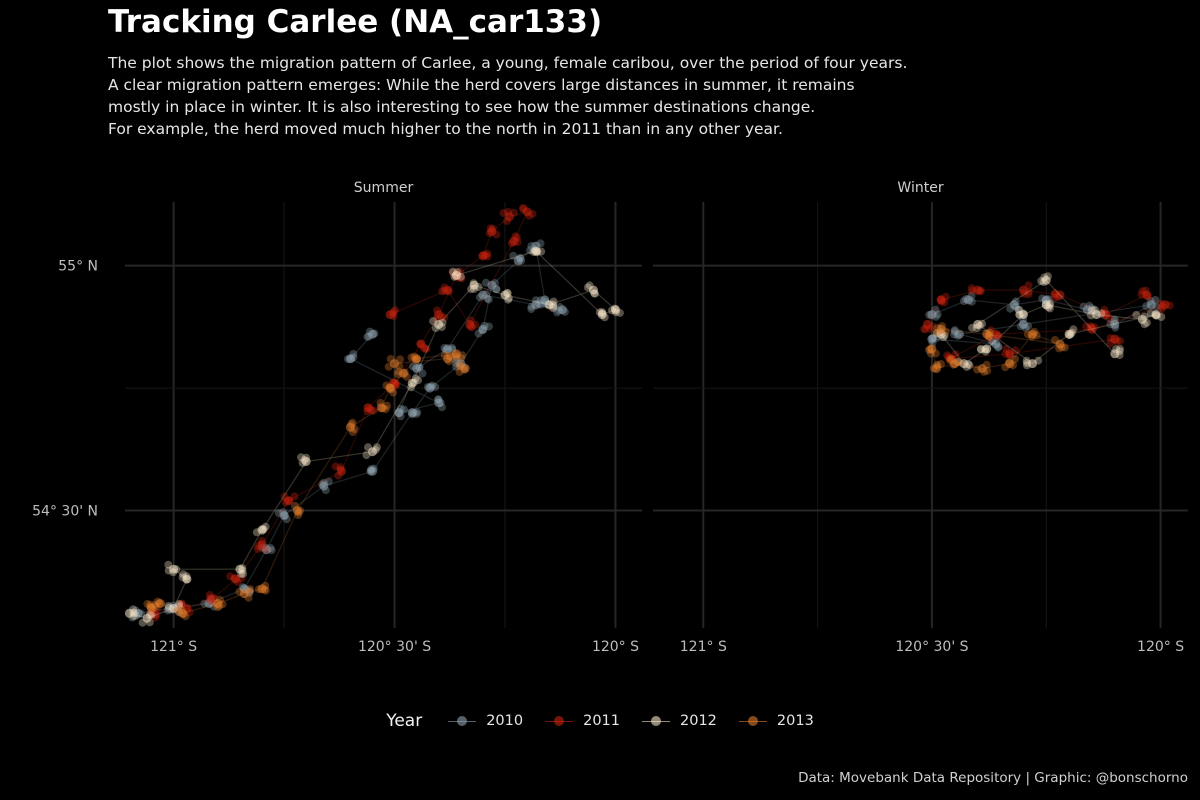 Image resolution: width=1200 pixels, height=800 pixels. Describe the element at coordinates (795, 721) in the screenshot. I see `legend-label-2013: 2013` at that location.